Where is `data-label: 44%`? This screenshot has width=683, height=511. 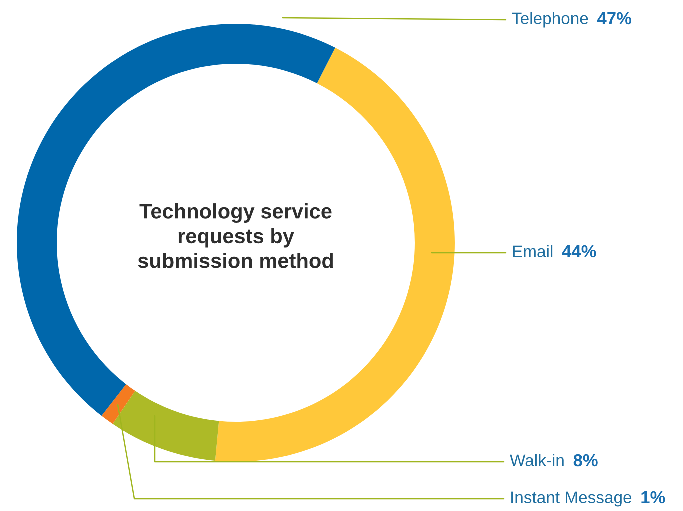
data-label: 44% is located at coordinates (579, 251).